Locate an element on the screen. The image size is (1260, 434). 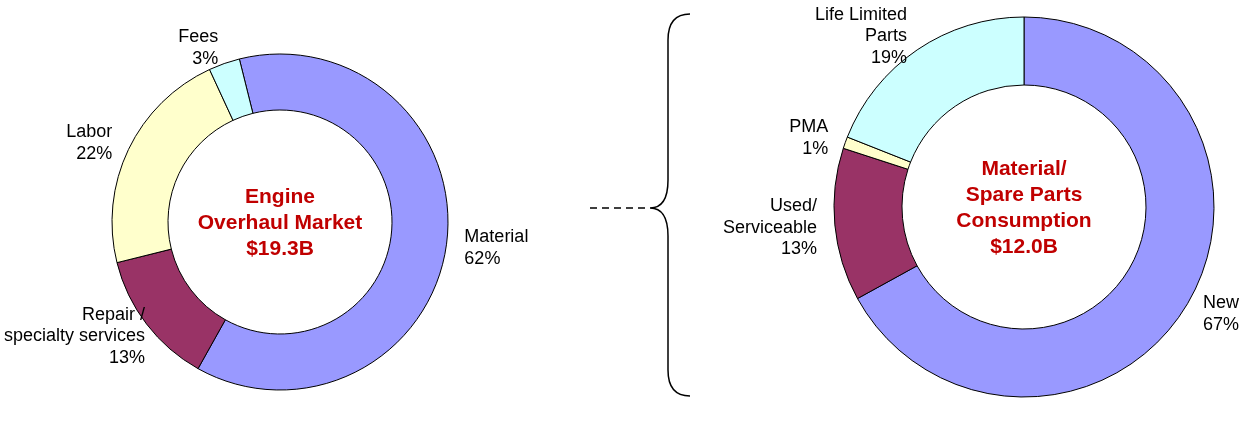
slice-label: PMA is located at coordinates (809, 126).